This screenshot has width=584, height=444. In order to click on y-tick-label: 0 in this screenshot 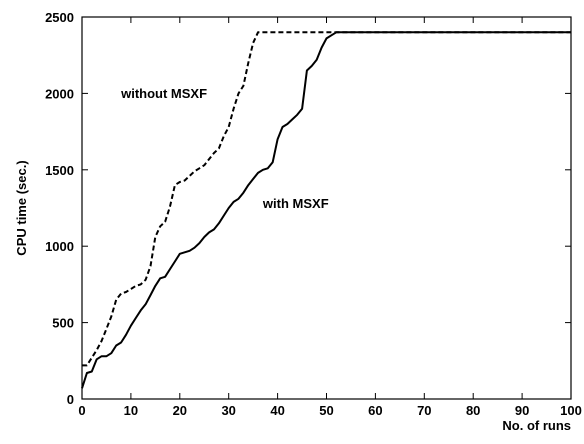, I will do `click(70, 399)`.